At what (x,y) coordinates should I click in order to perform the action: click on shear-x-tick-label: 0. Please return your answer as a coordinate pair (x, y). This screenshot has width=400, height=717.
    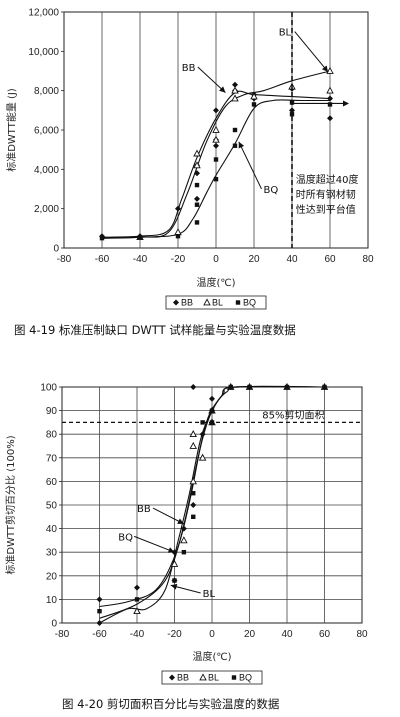
    Looking at the image, I should click on (212, 634).